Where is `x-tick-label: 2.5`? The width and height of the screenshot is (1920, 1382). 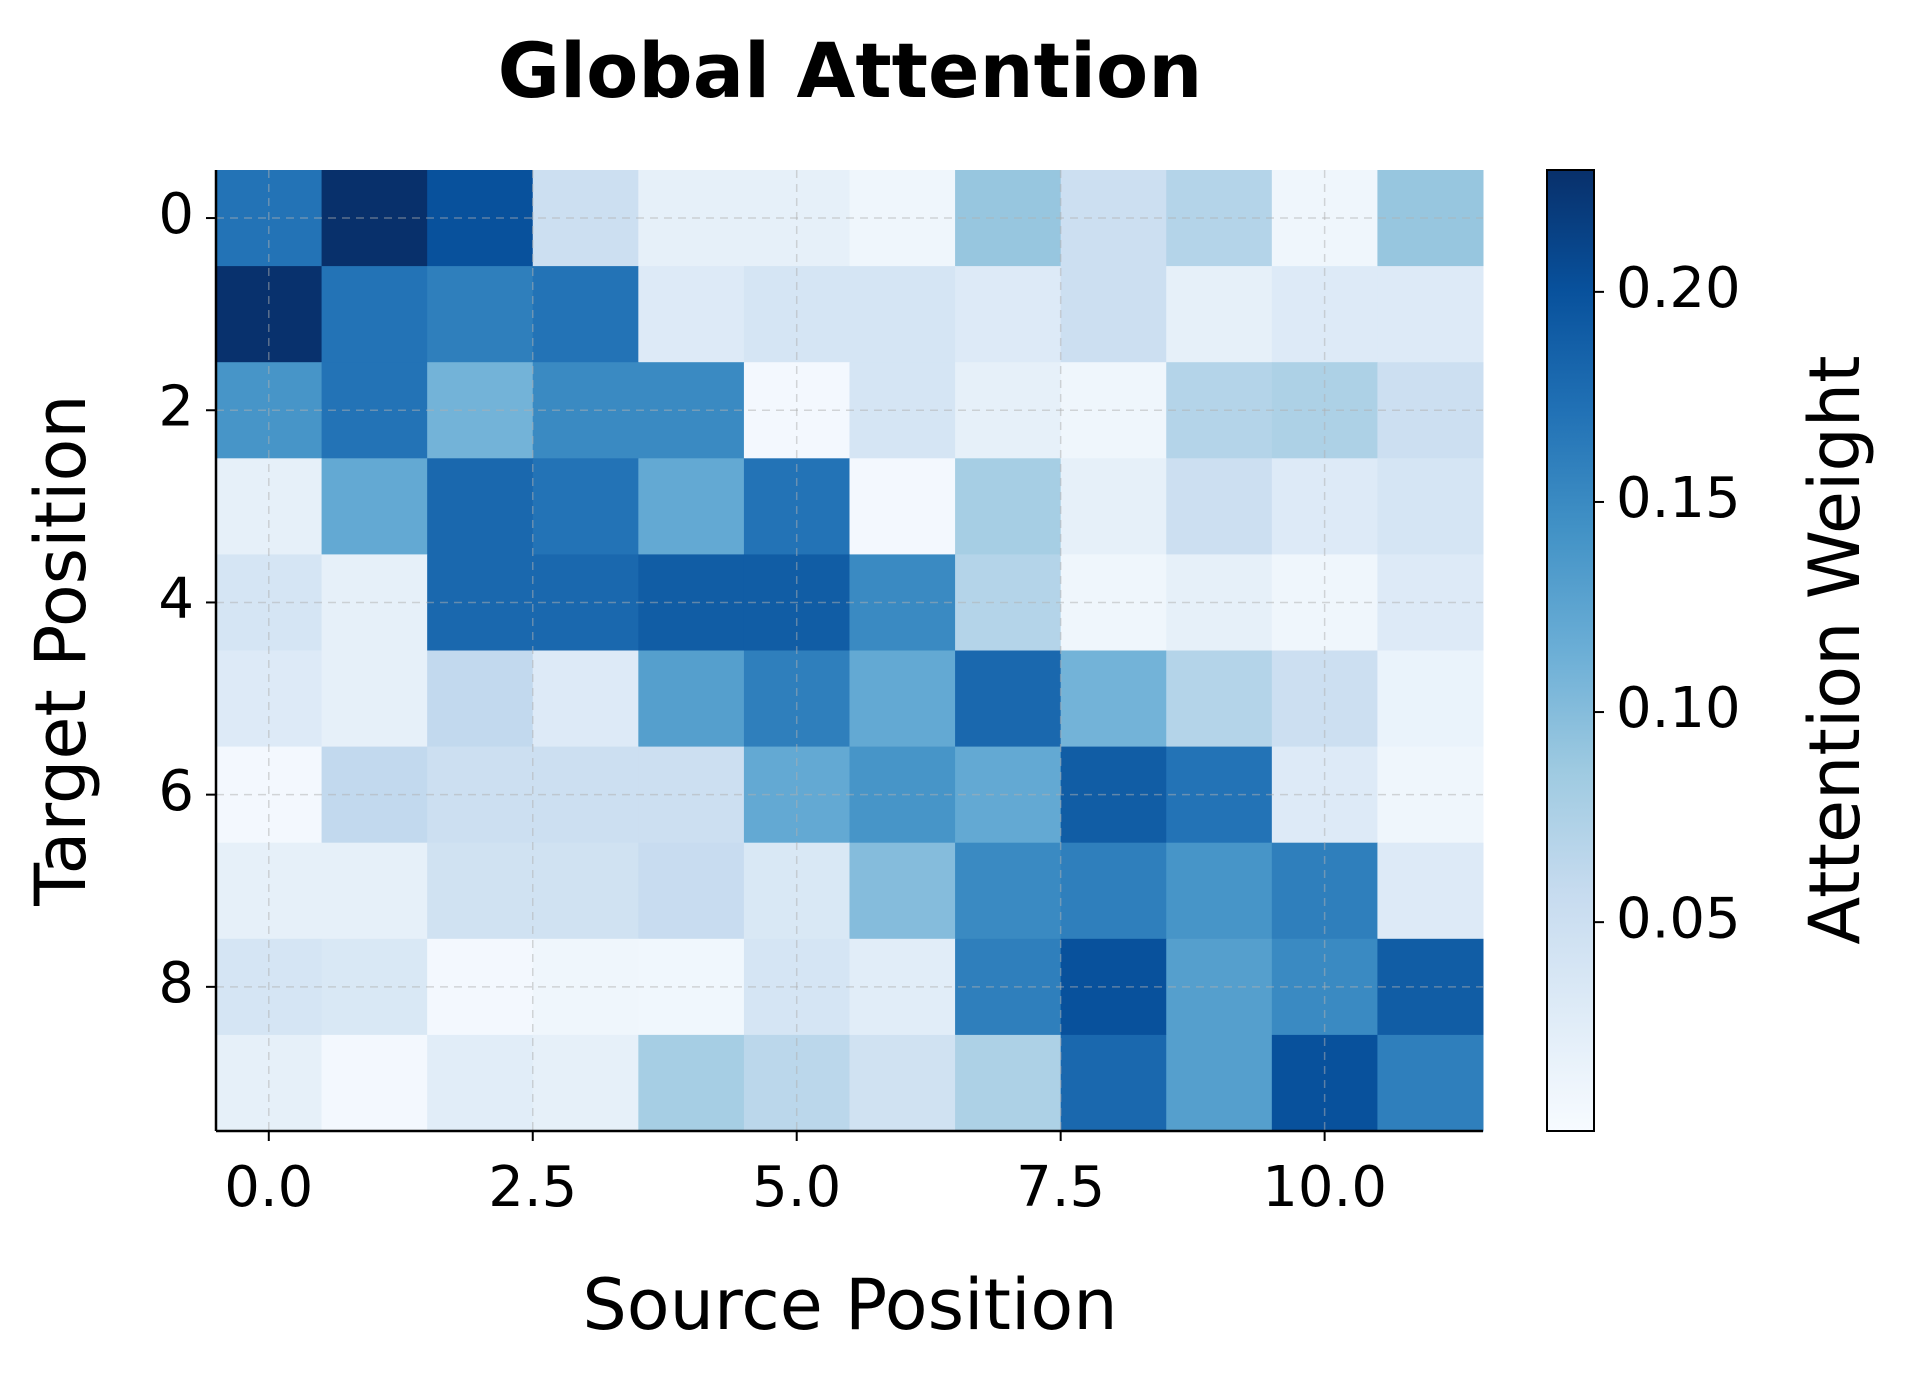
x-tick-label: 2.5 is located at coordinates (532, 1187).